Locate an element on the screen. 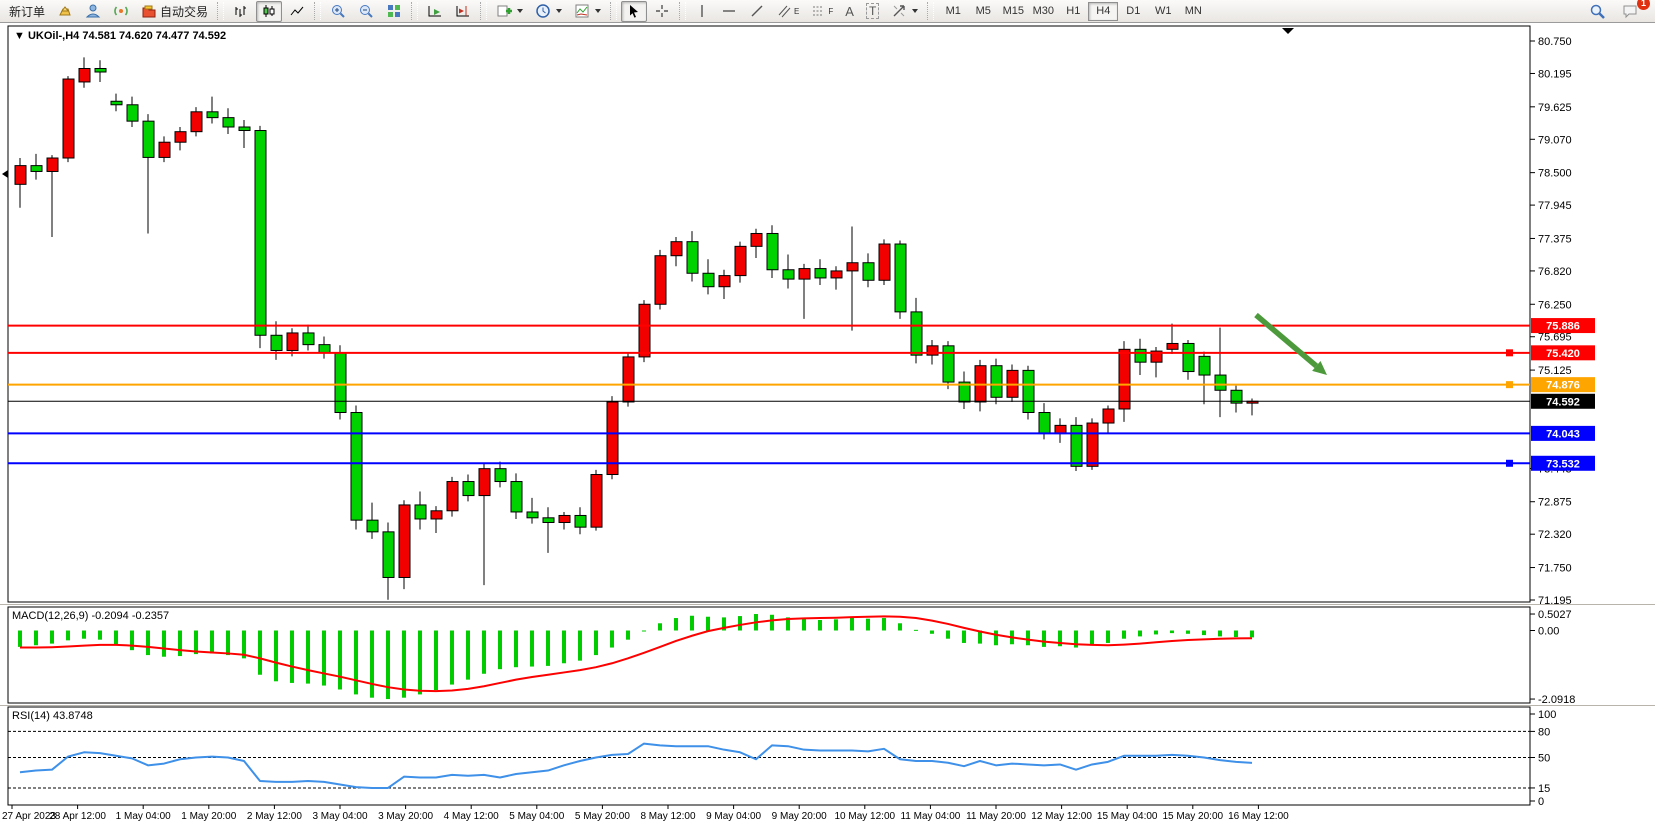 The image size is (1655, 827). svg-text: 75.125 is located at coordinates (1555, 371).